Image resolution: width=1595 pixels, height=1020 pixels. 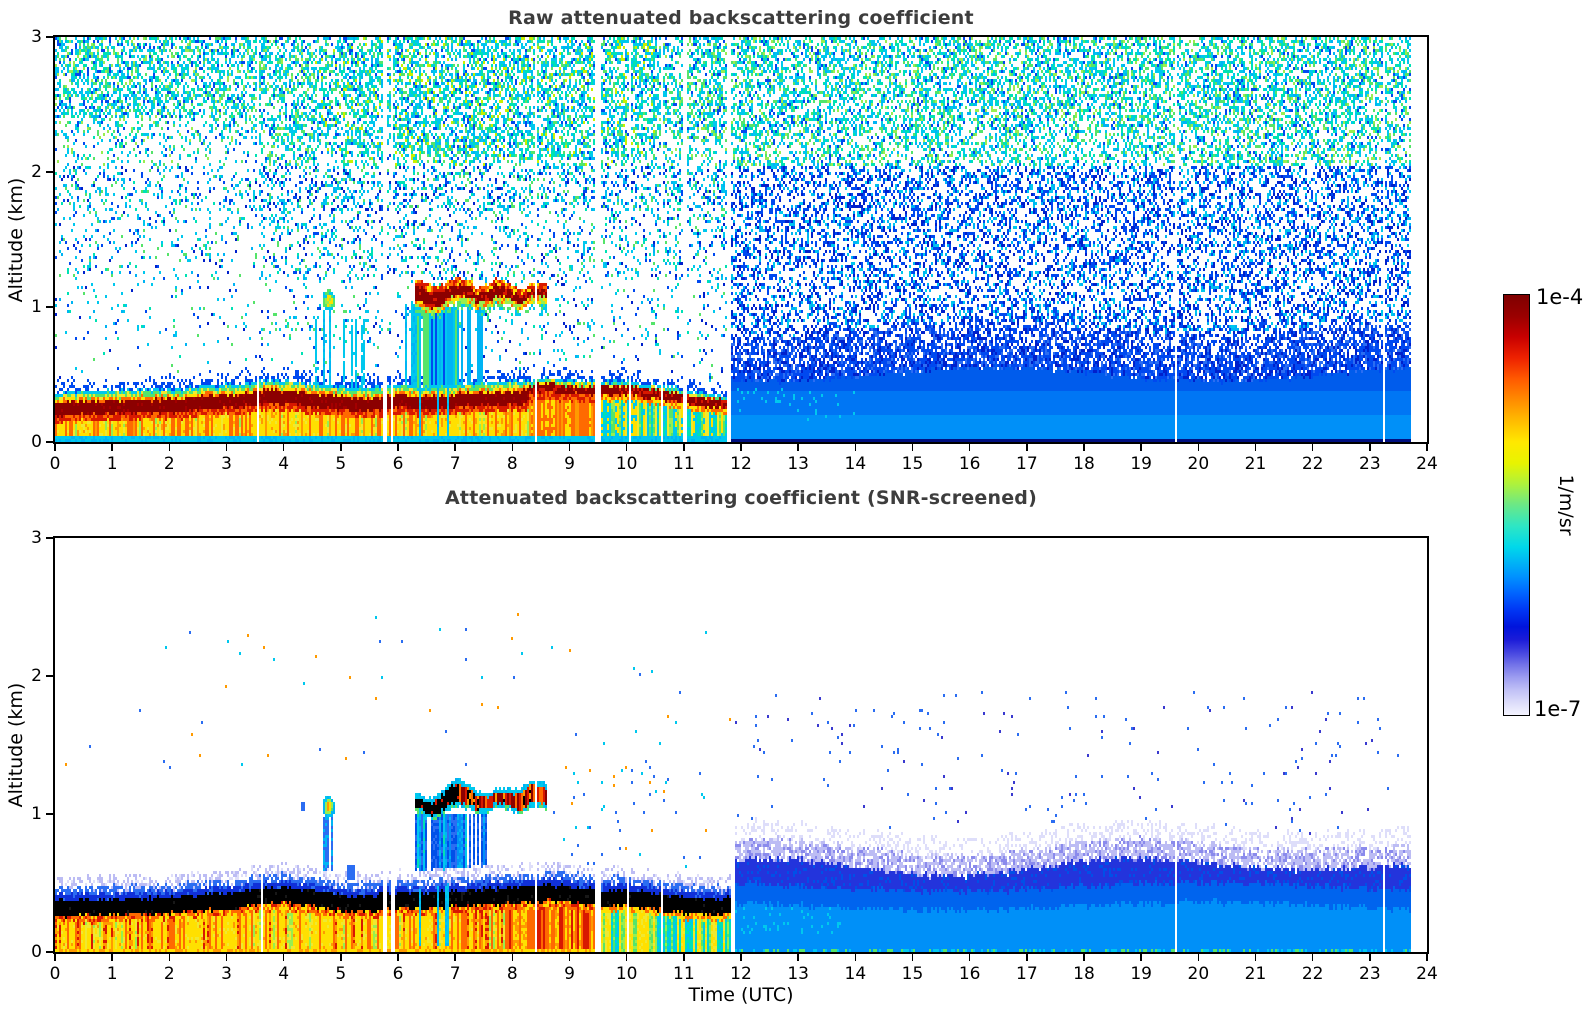 I want to click on colorbar, so click(x=1516, y=505).